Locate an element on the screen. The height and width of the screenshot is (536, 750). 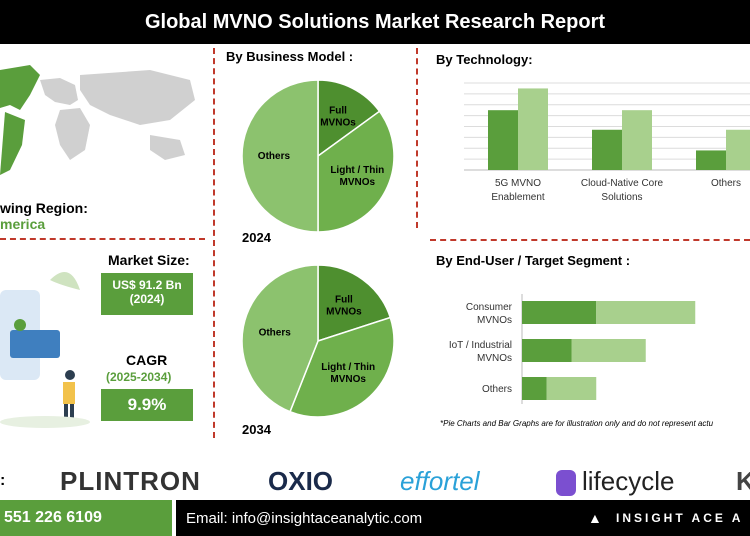
finance-illustration is located at coordinates (45, 350).